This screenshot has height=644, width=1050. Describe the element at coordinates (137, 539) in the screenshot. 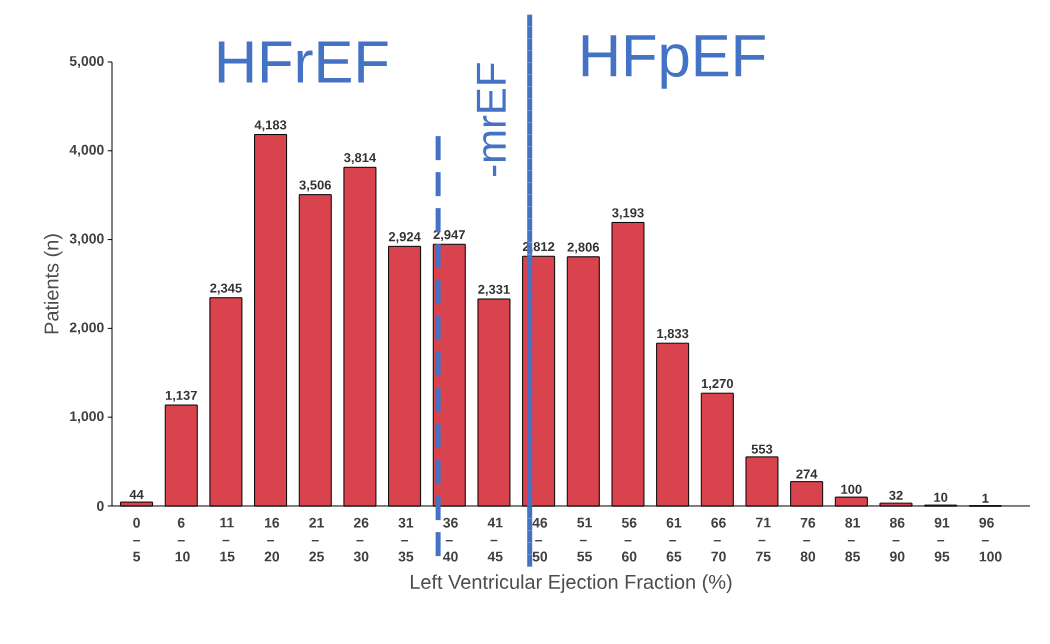

I see `x-tick-label: 0 – 5` at that location.